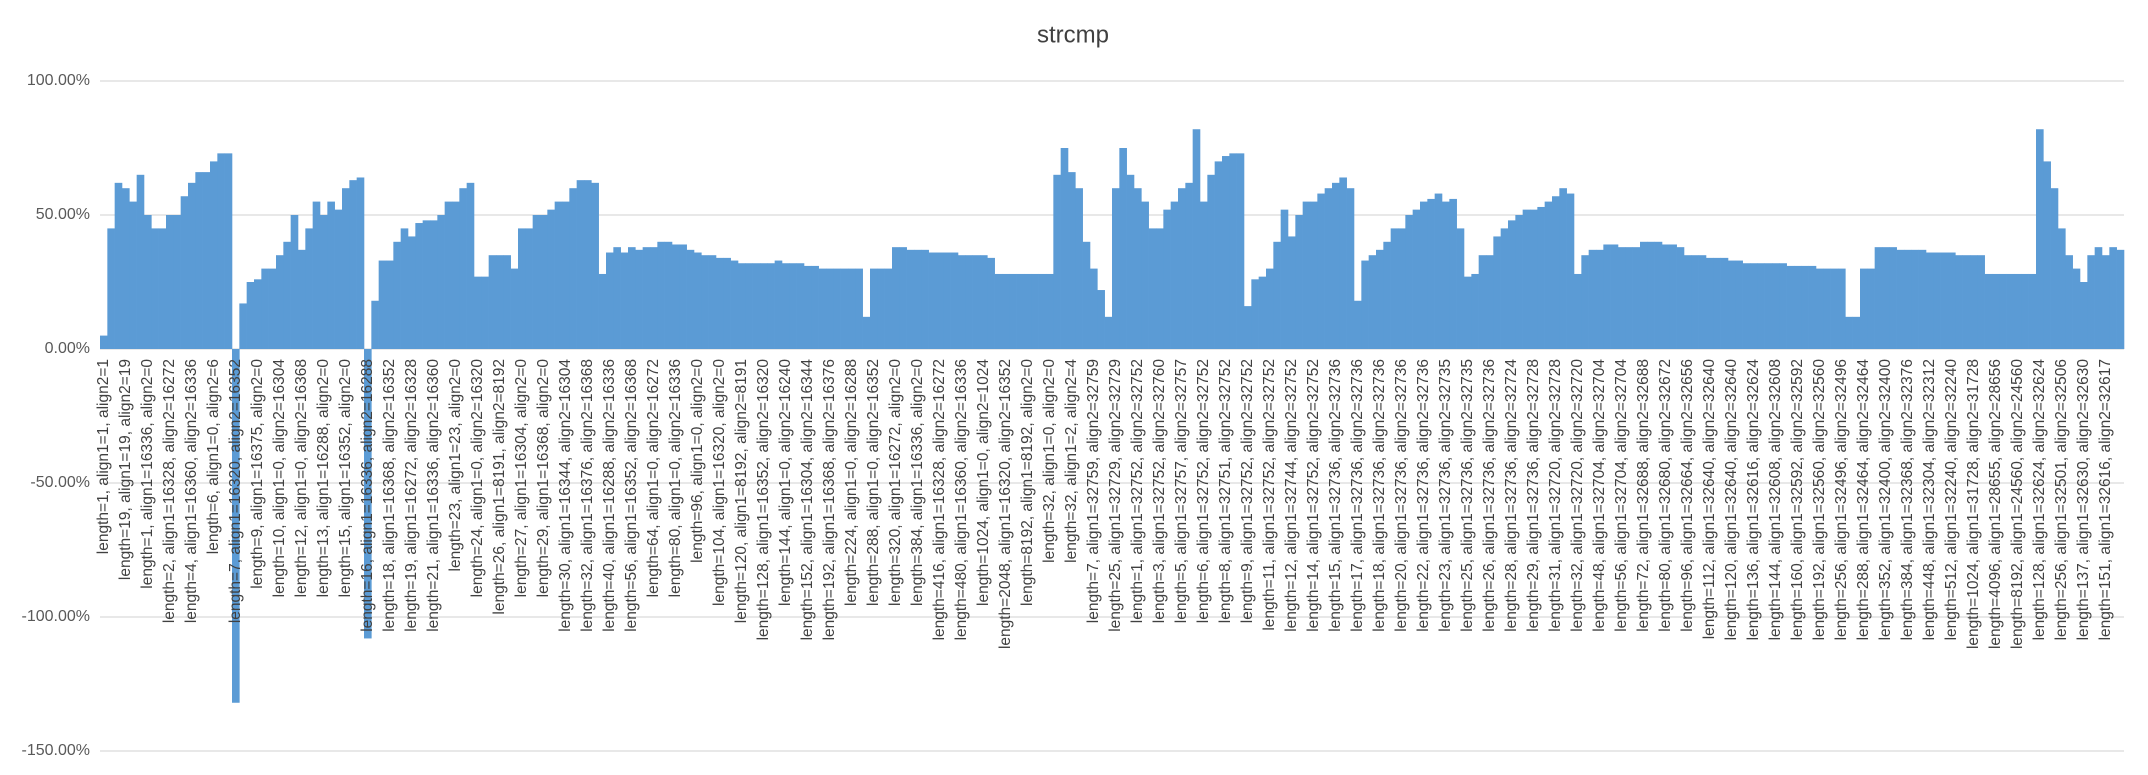  What do you see at coordinates (1313, 495) in the screenshot?
I see `x-tick-label: length=14, align1=32752, align2=32752` at bounding box center [1313, 495].